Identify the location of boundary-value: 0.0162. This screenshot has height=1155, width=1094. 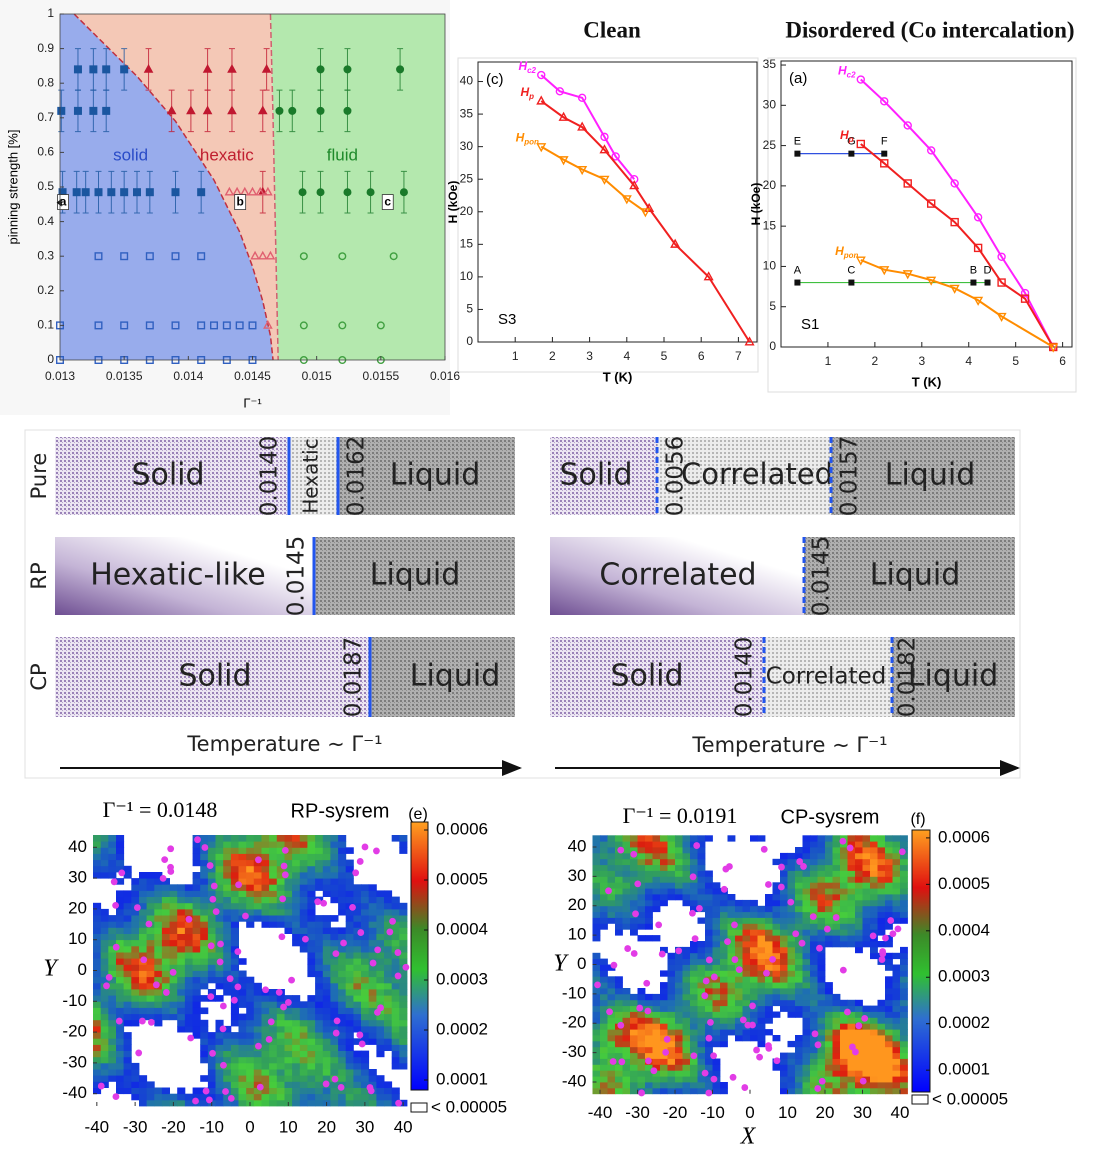
(357, 476).